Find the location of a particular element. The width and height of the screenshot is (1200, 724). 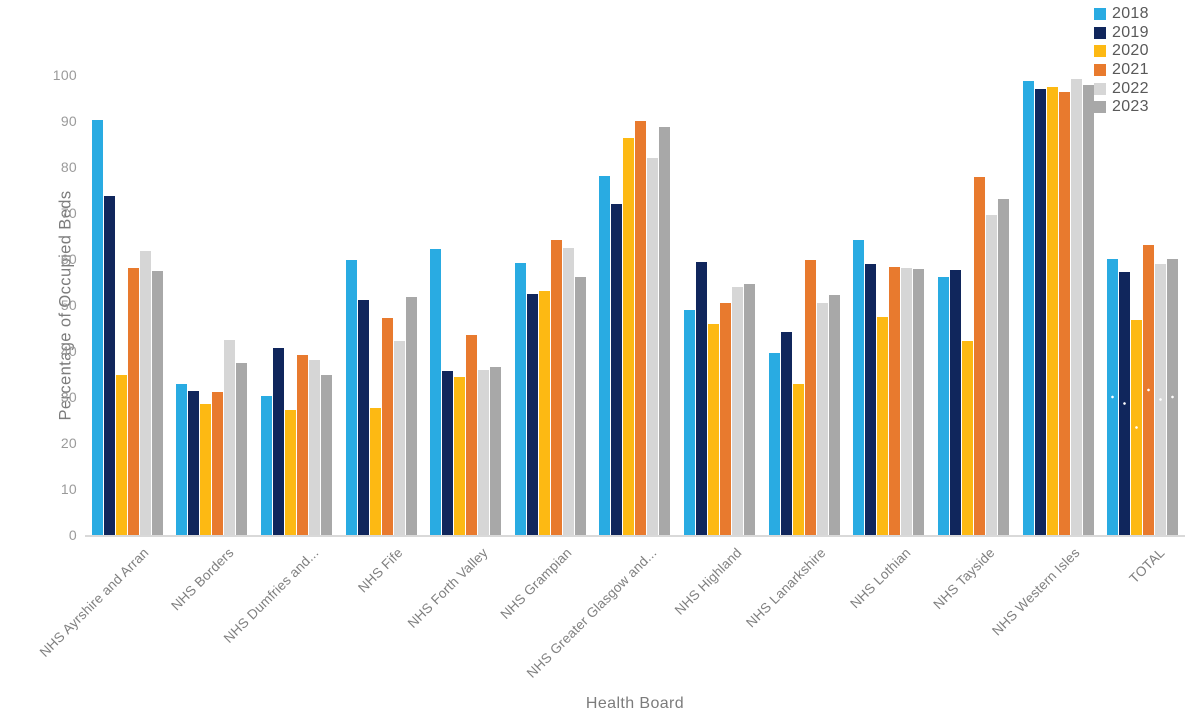

legend: 2018 2019 2020 2021 2022 2023 is located at coordinates (1121, 61).